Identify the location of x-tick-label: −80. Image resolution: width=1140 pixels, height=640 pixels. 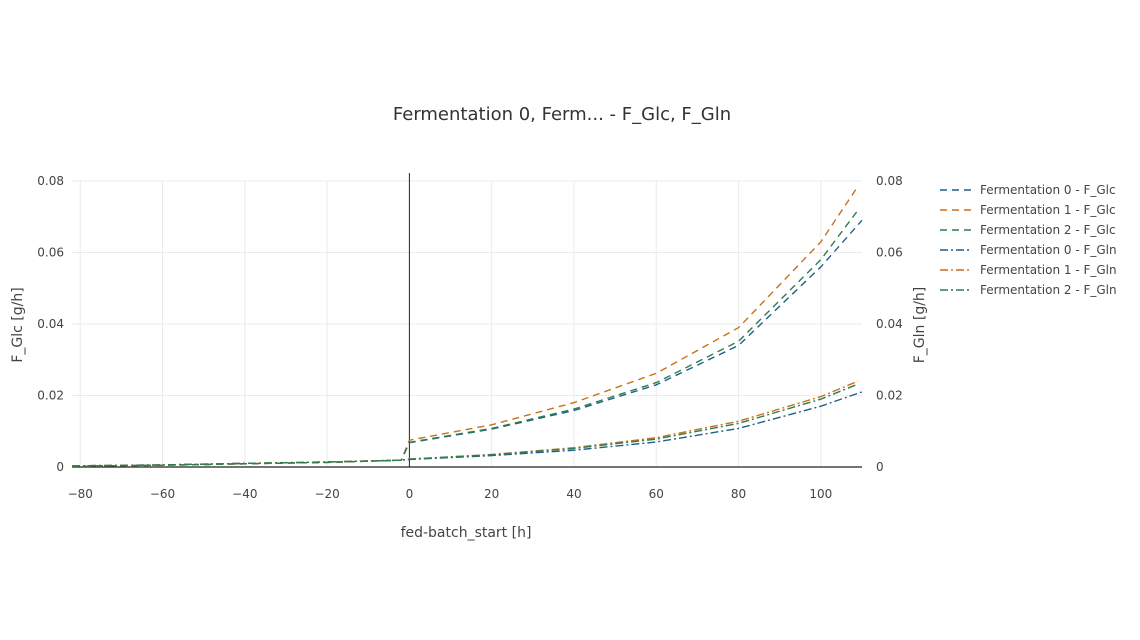
(80, 494).